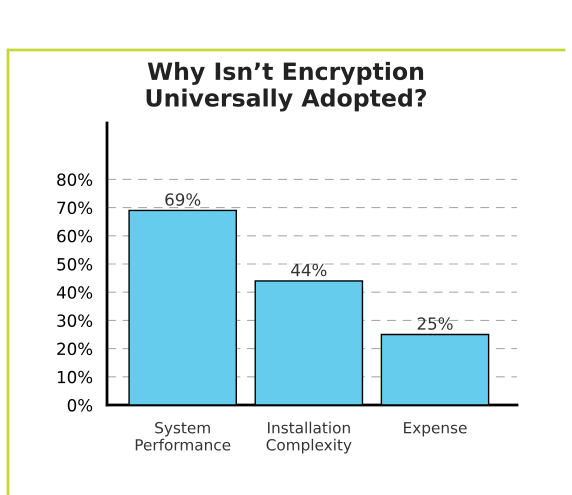 This screenshot has height=495, width=572. I want to click on x-tick-label: System Performance, so click(183, 436).